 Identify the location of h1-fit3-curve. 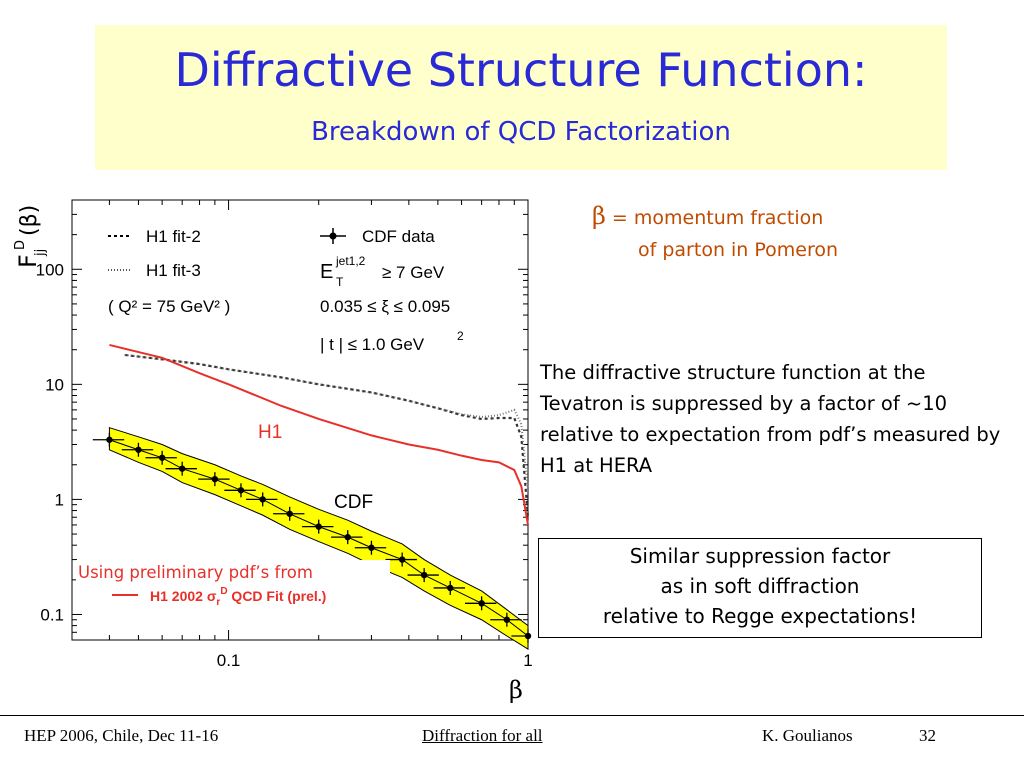
(326, 422).